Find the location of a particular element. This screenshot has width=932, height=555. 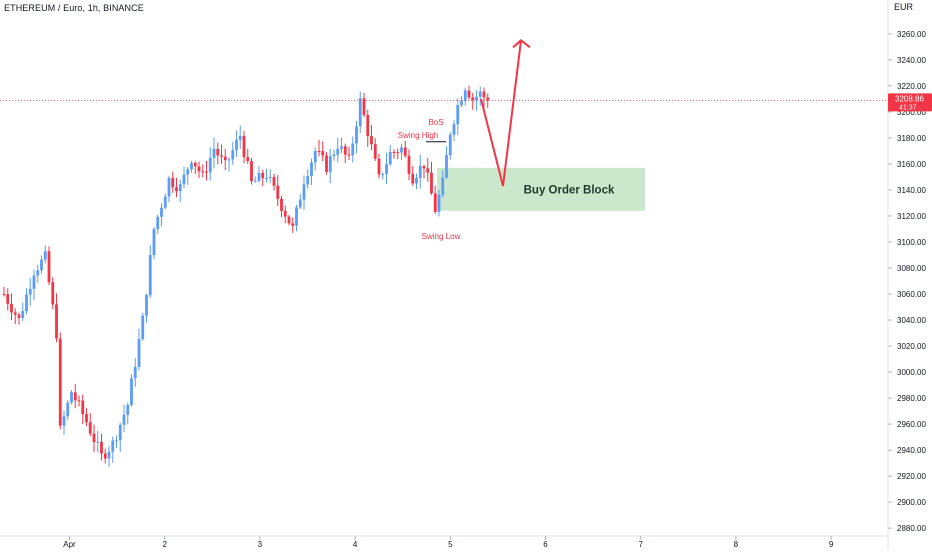

price-tick-label: 3000.00 is located at coordinates (911, 372).